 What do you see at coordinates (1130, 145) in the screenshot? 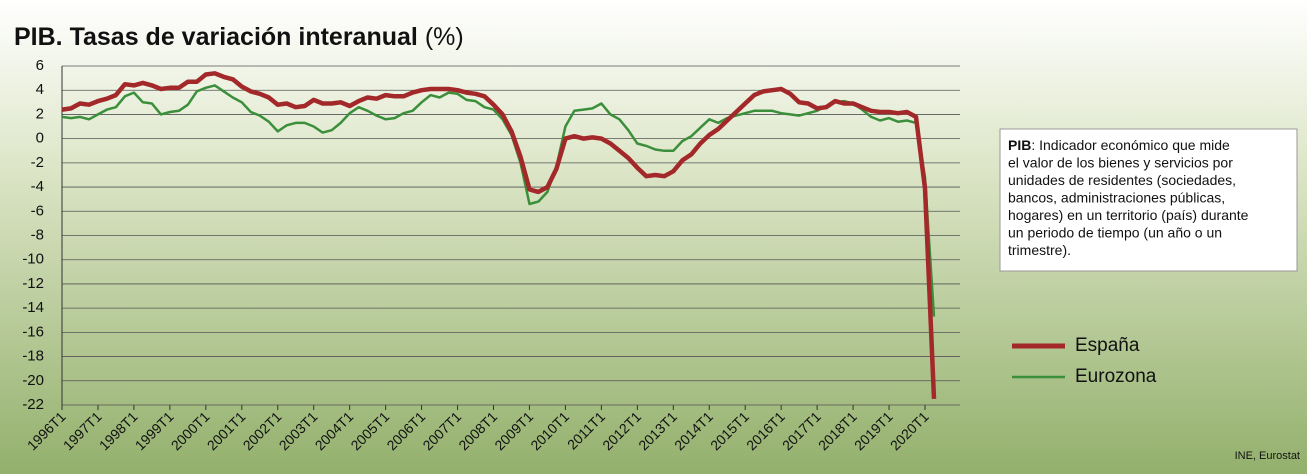
I see `note-line: : Indicador económico que mide` at bounding box center [1130, 145].